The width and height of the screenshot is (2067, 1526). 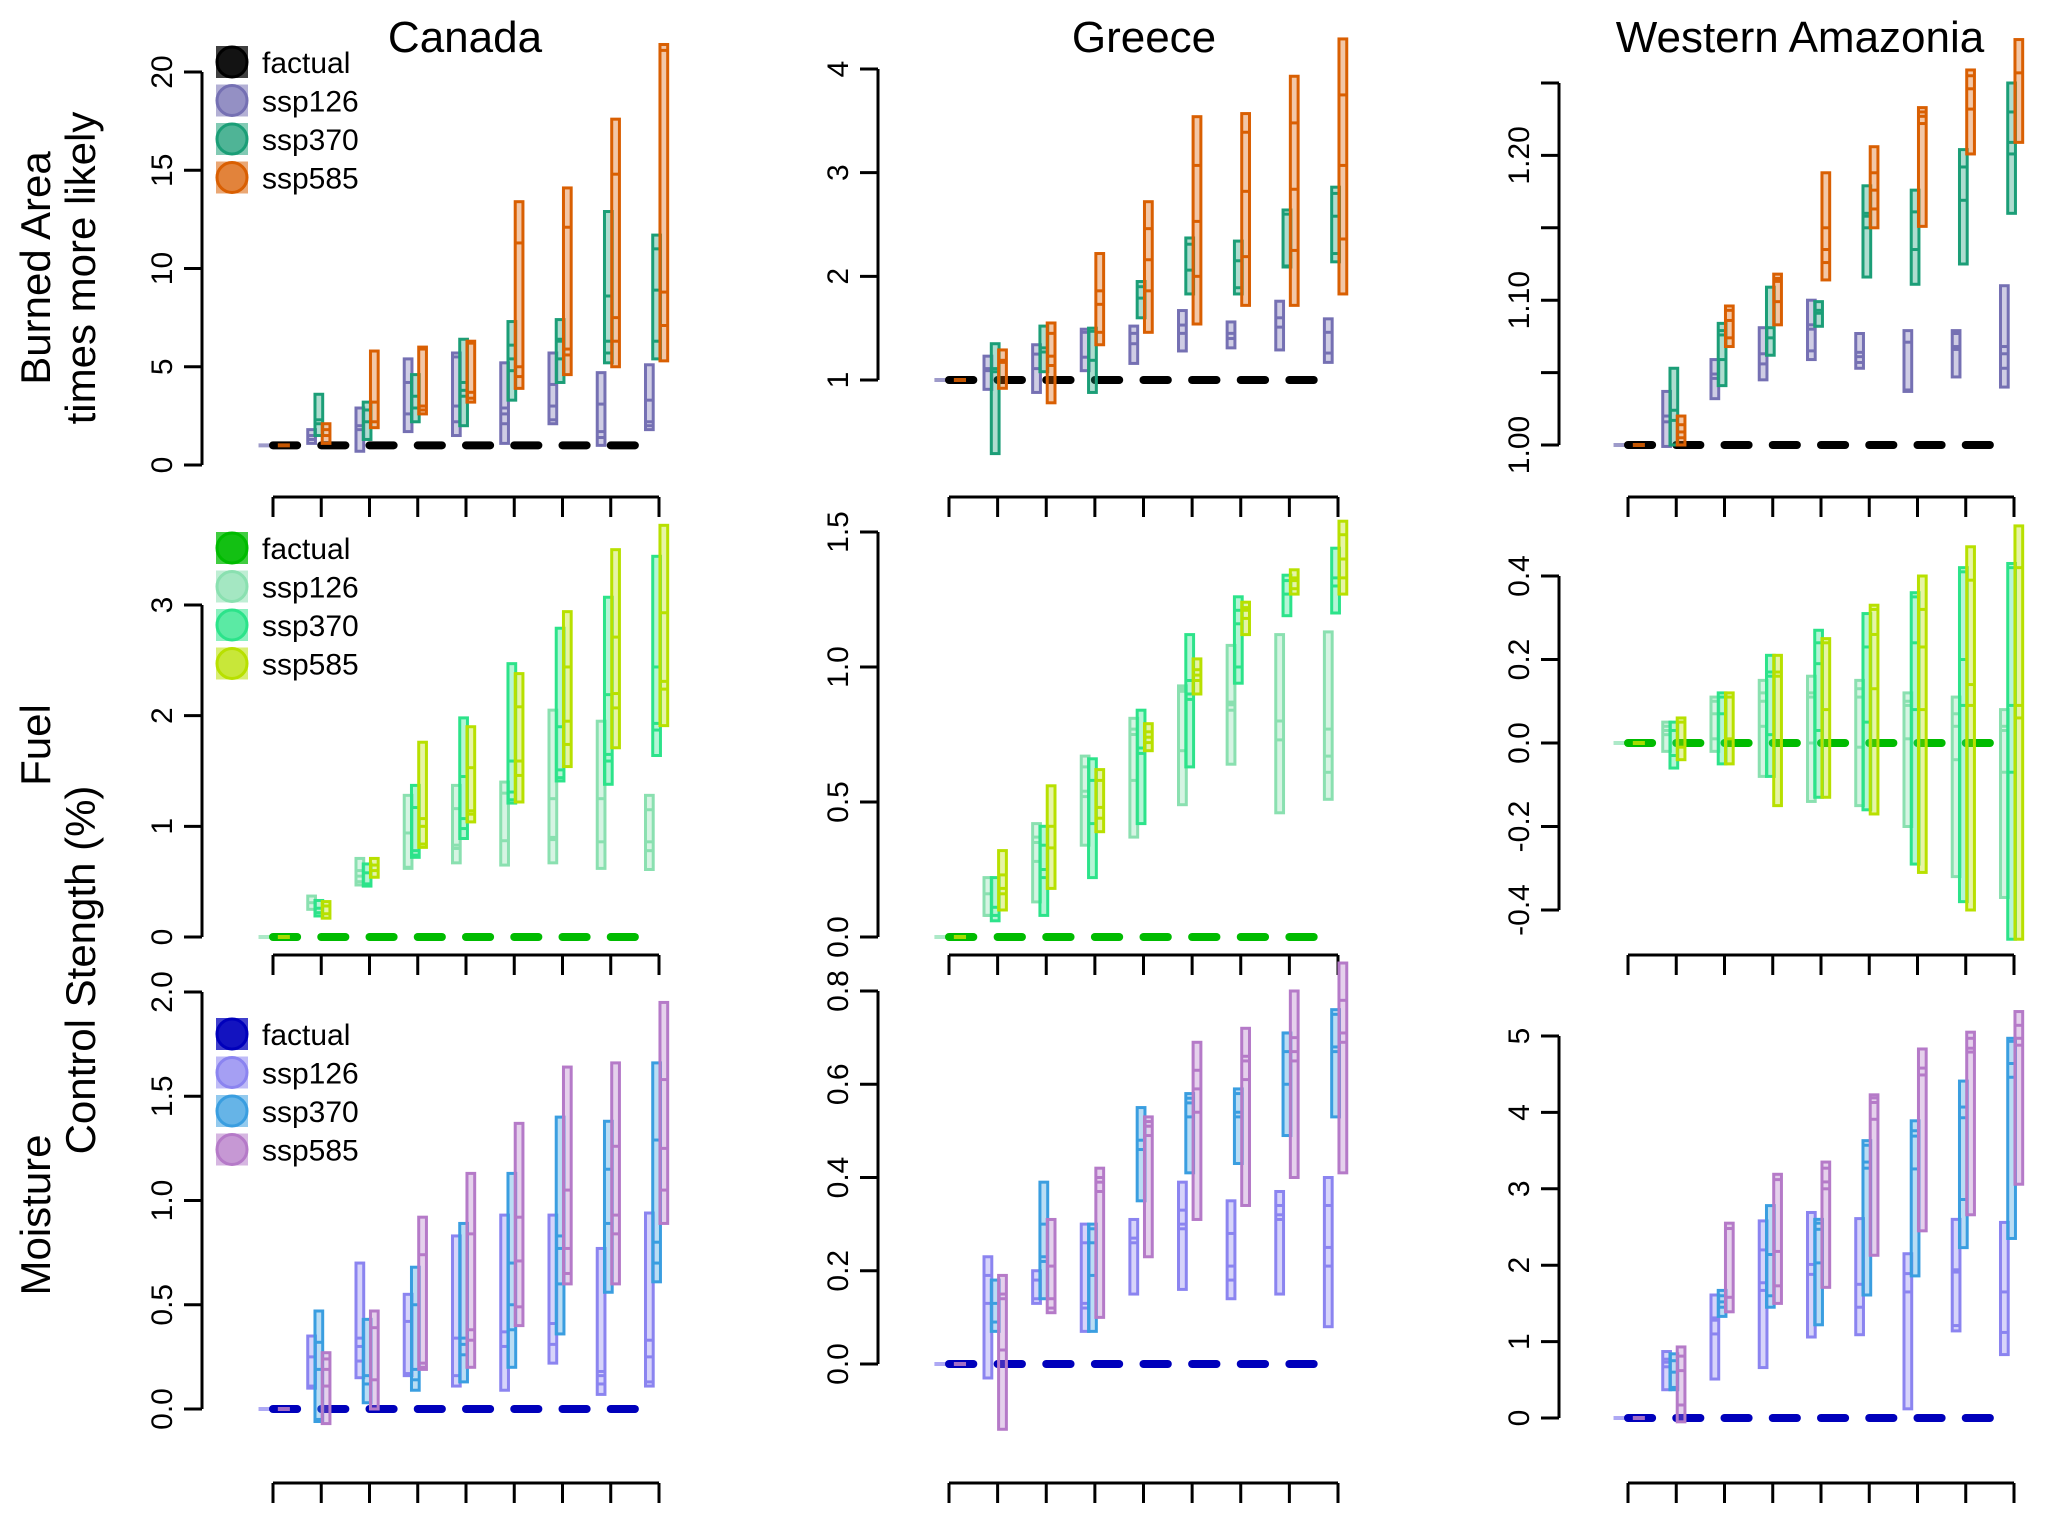 What do you see at coordinates (1519, 155) in the screenshot?
I see `y-tick-label: 1.20` at bounding box center [1519, 155].